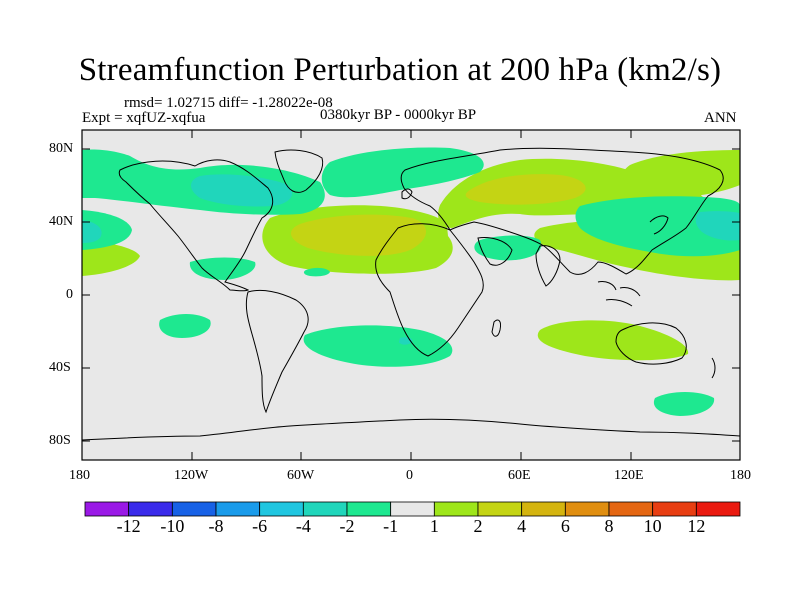 The height and width of the screenshot is (600, 800). Describe the element at coordinates (411, 429) in the screenshot. I see `coast-antarctica` at that location.